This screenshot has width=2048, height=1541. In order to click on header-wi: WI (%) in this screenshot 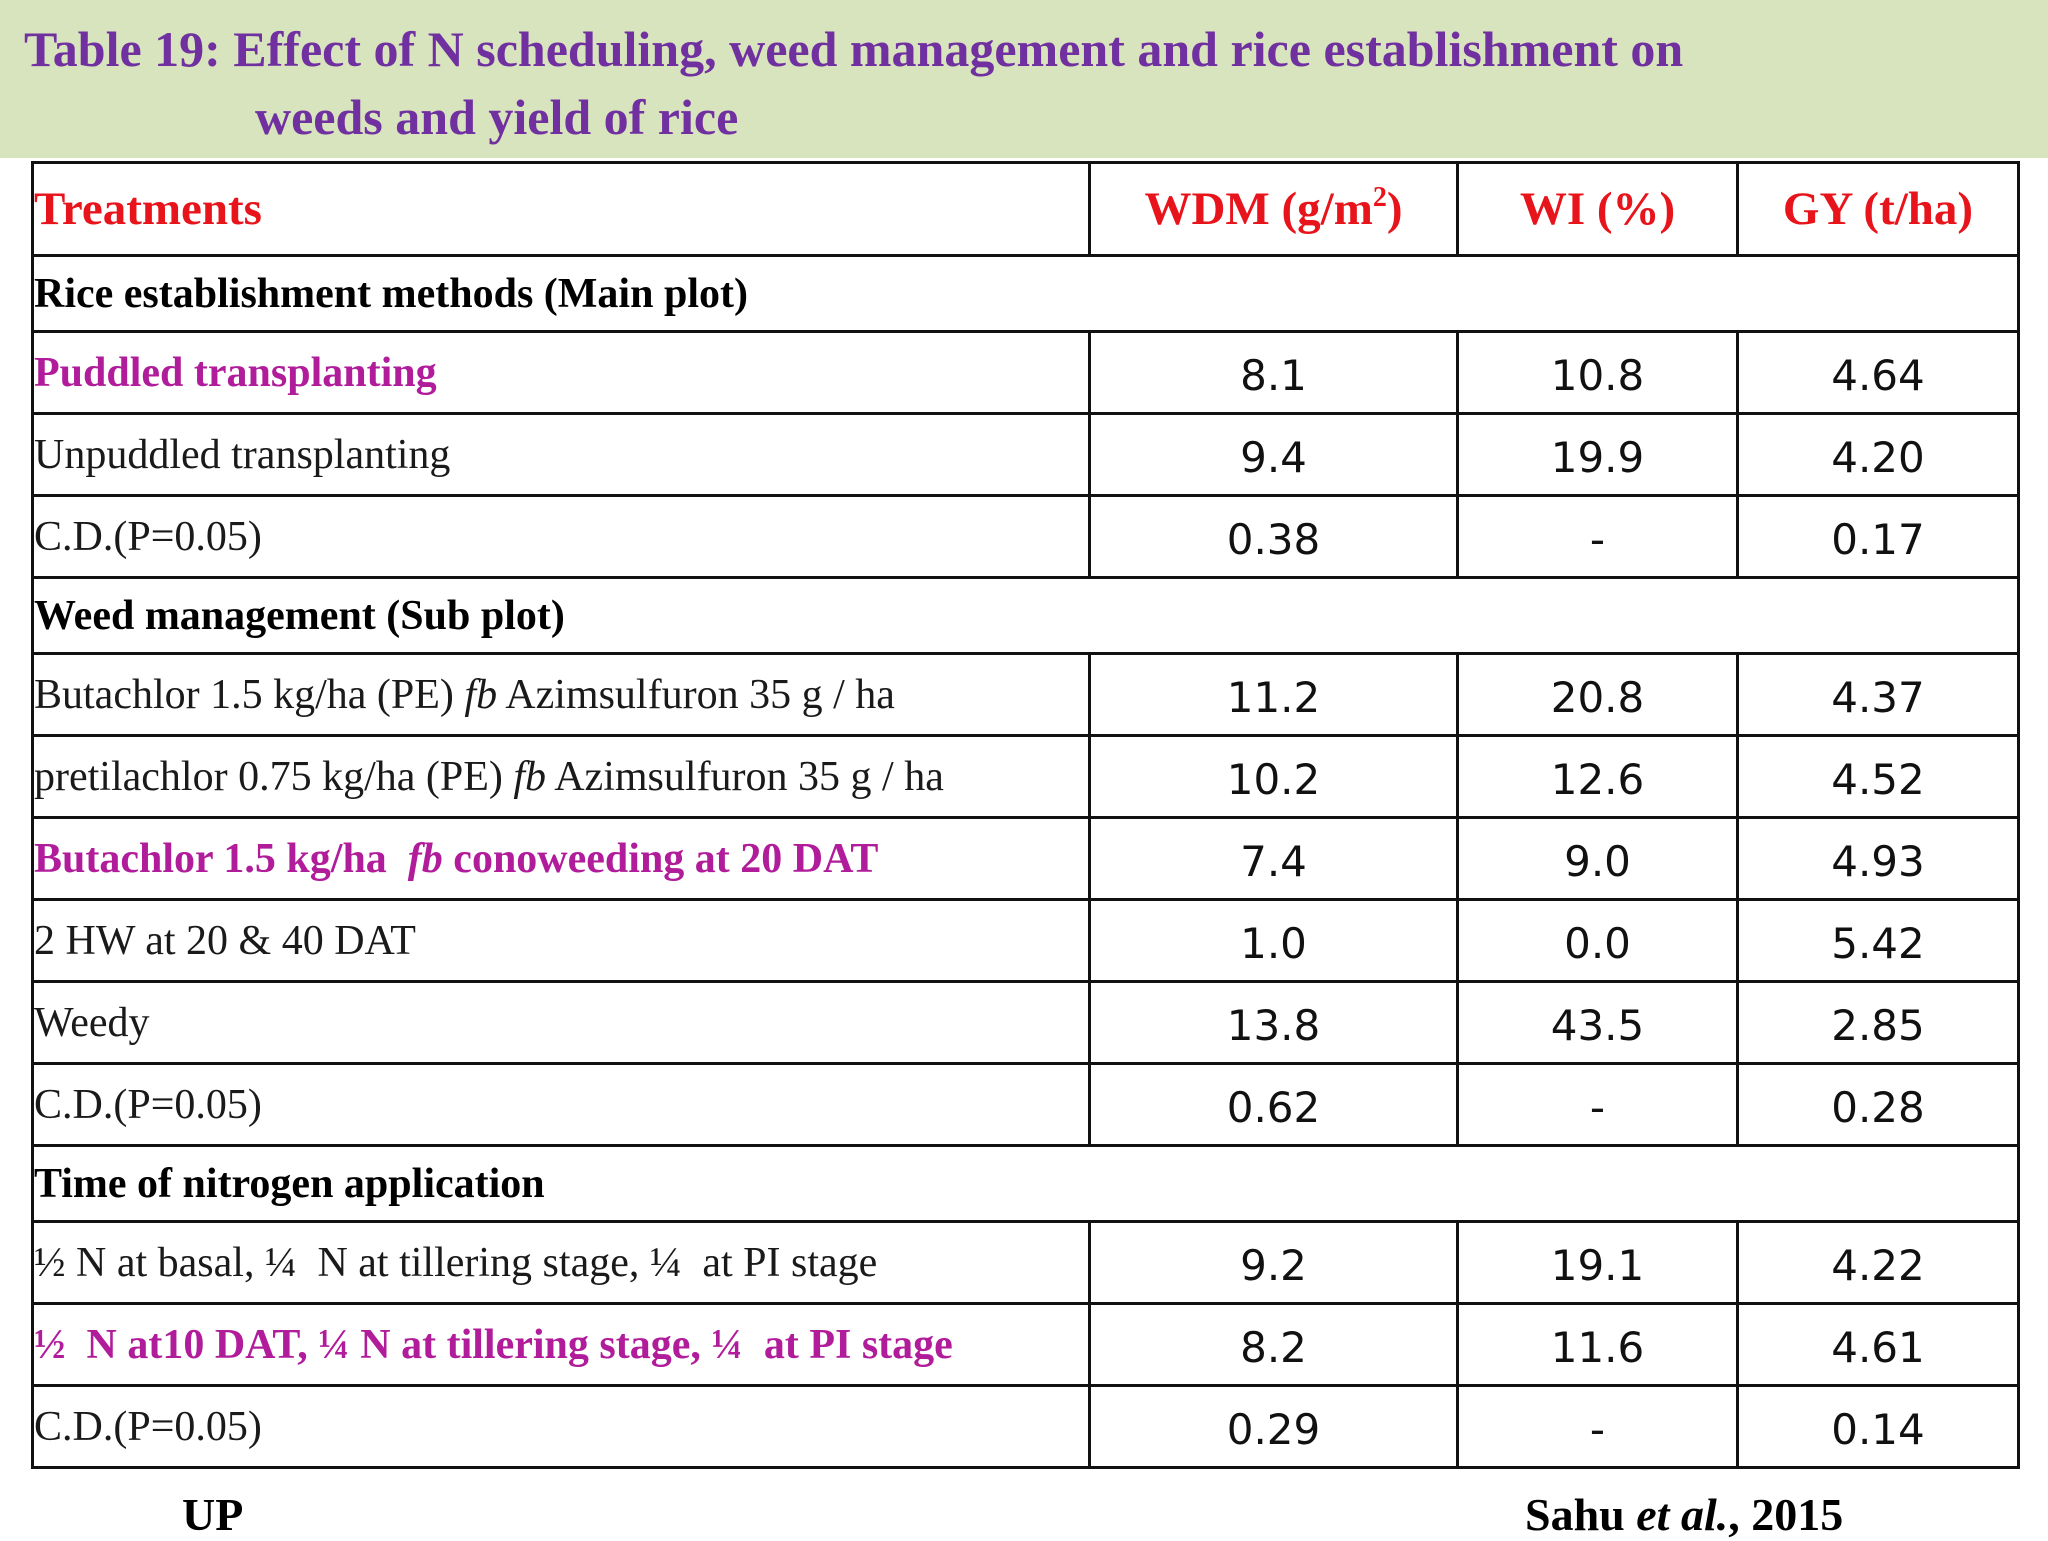, I will do `click(1597, 209)`.